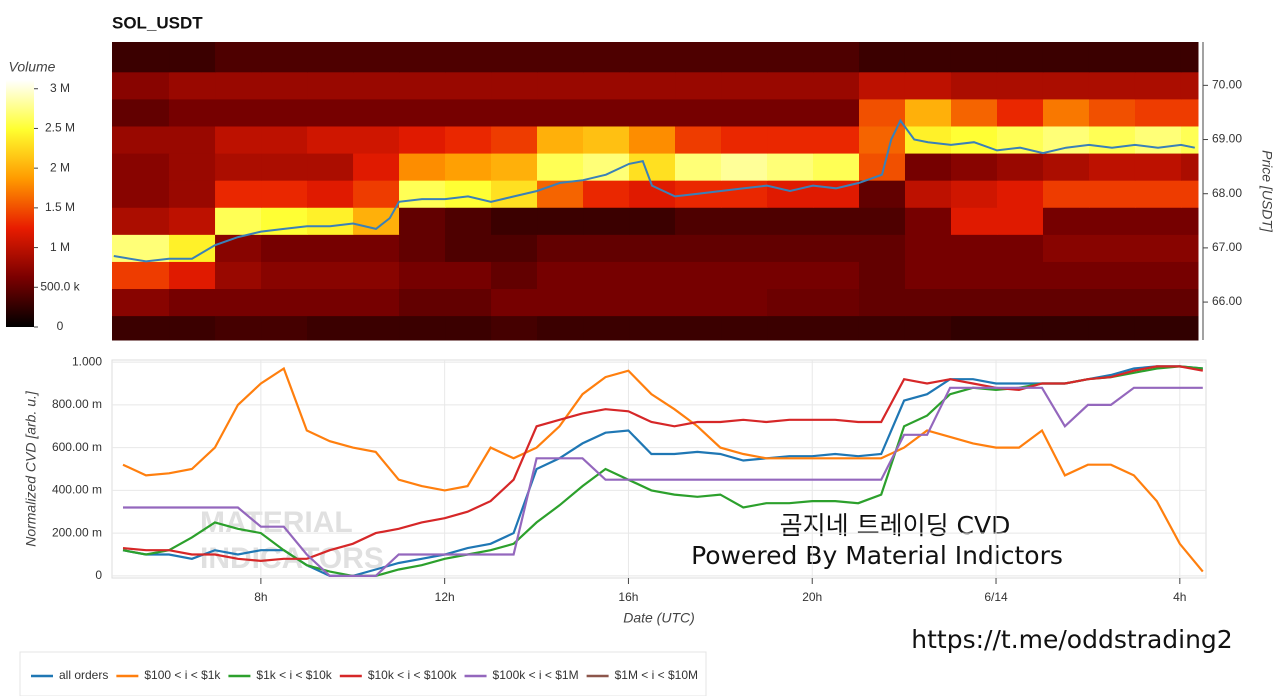 This screenshot has height=696, width=1280. What do you see at coordinates (182, 675) in the screenshot?
I see `legend-label: $100 < i < $1k` at bounding box center [182, 675].